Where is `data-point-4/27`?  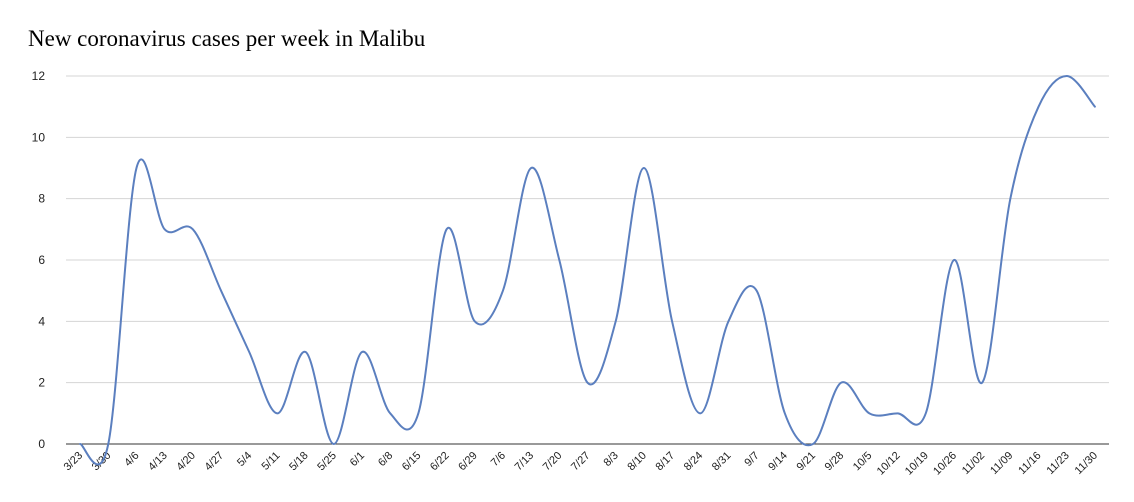
data-point-4/27 is located at coordinates (221, 291).